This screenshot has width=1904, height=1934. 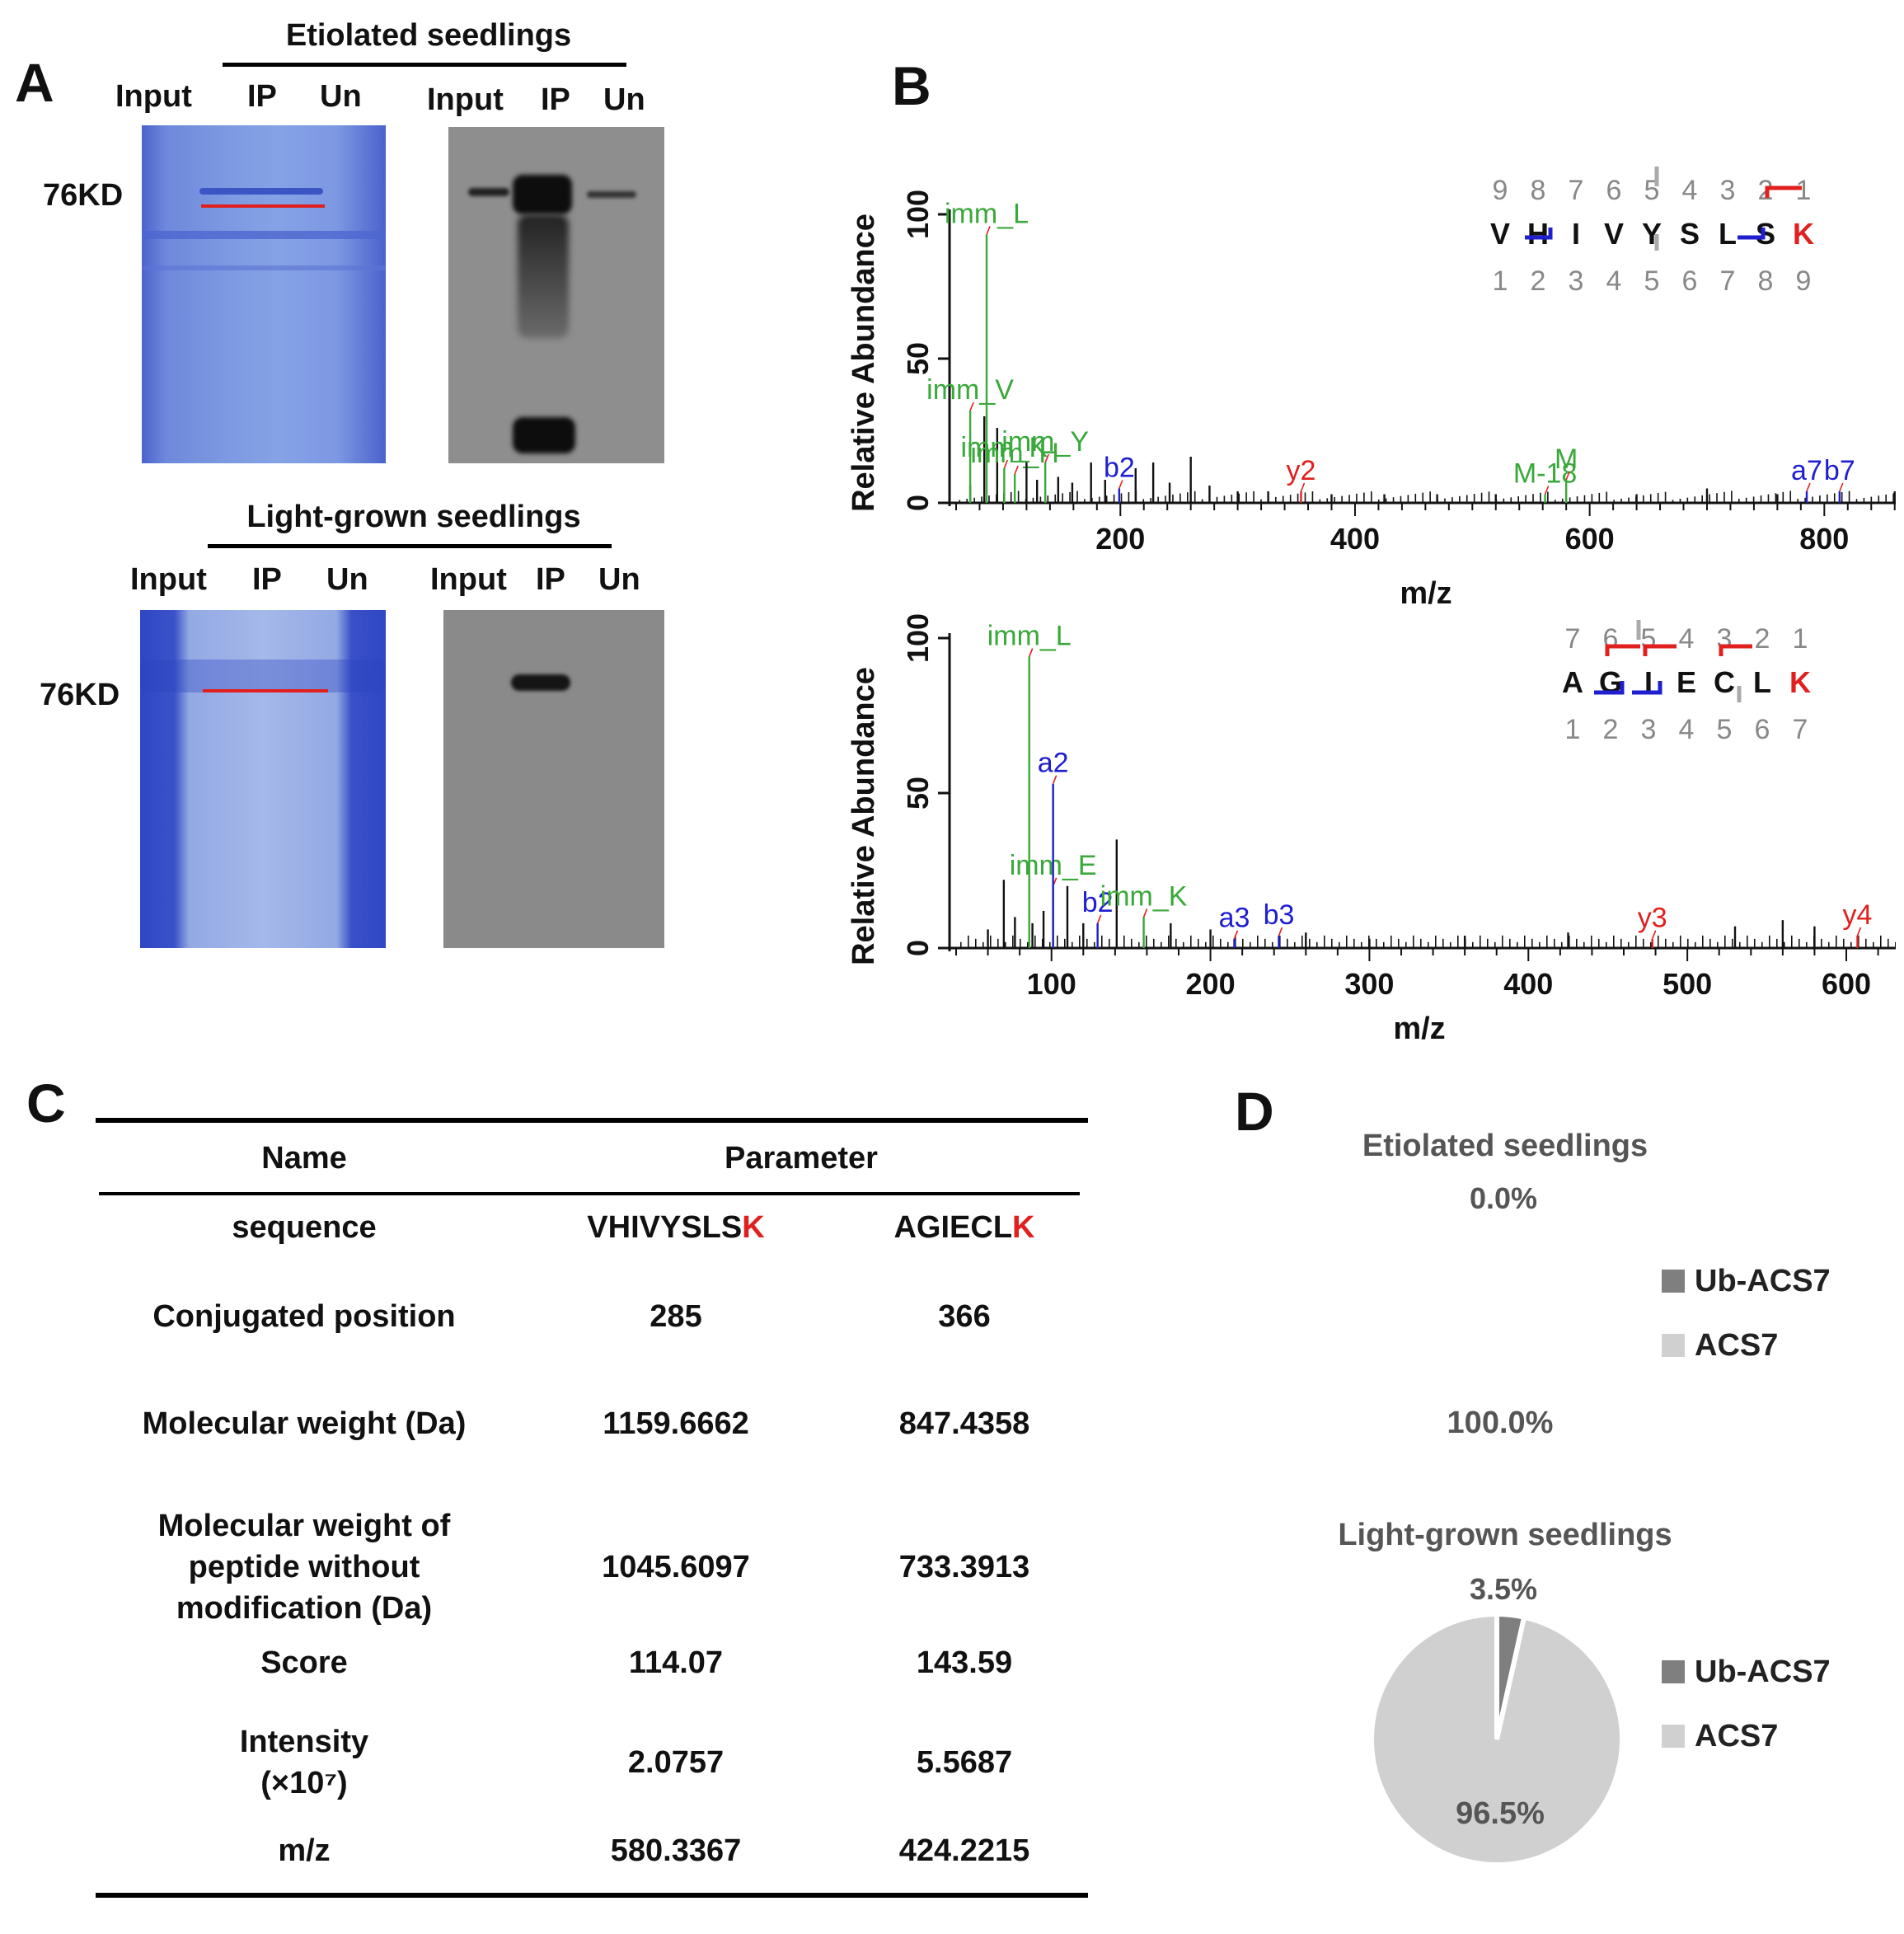 What do you see at coordinates (970, 390) in the screenshot?
I see `peak-label: imm_V` at bounding box center [970, 390].